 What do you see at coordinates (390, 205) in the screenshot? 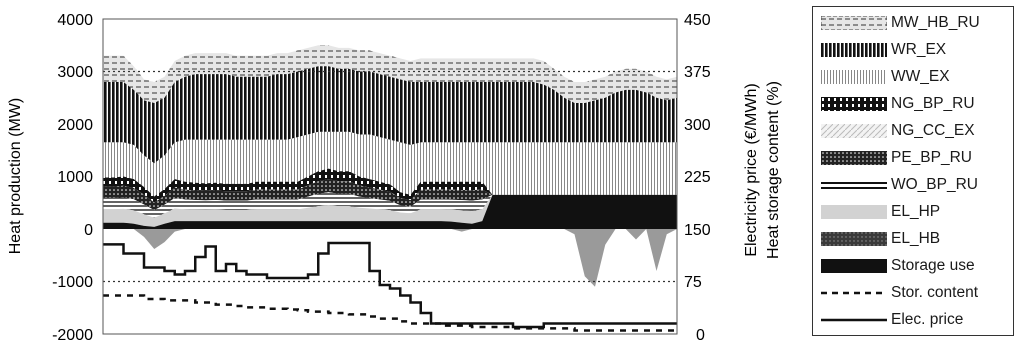
I see `area-wo-bp-ru` at bounding box center [390, 205].